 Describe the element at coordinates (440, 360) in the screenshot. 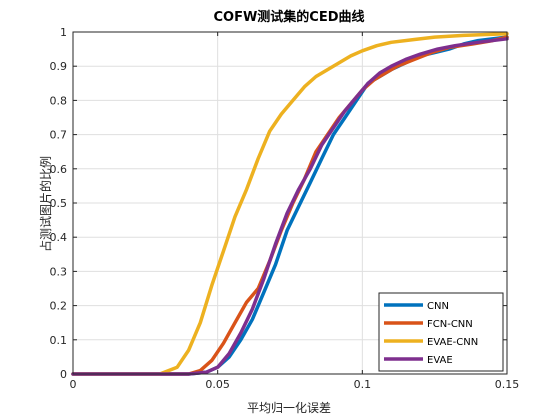

I see `legend-label-evae: EVAE` at that location.